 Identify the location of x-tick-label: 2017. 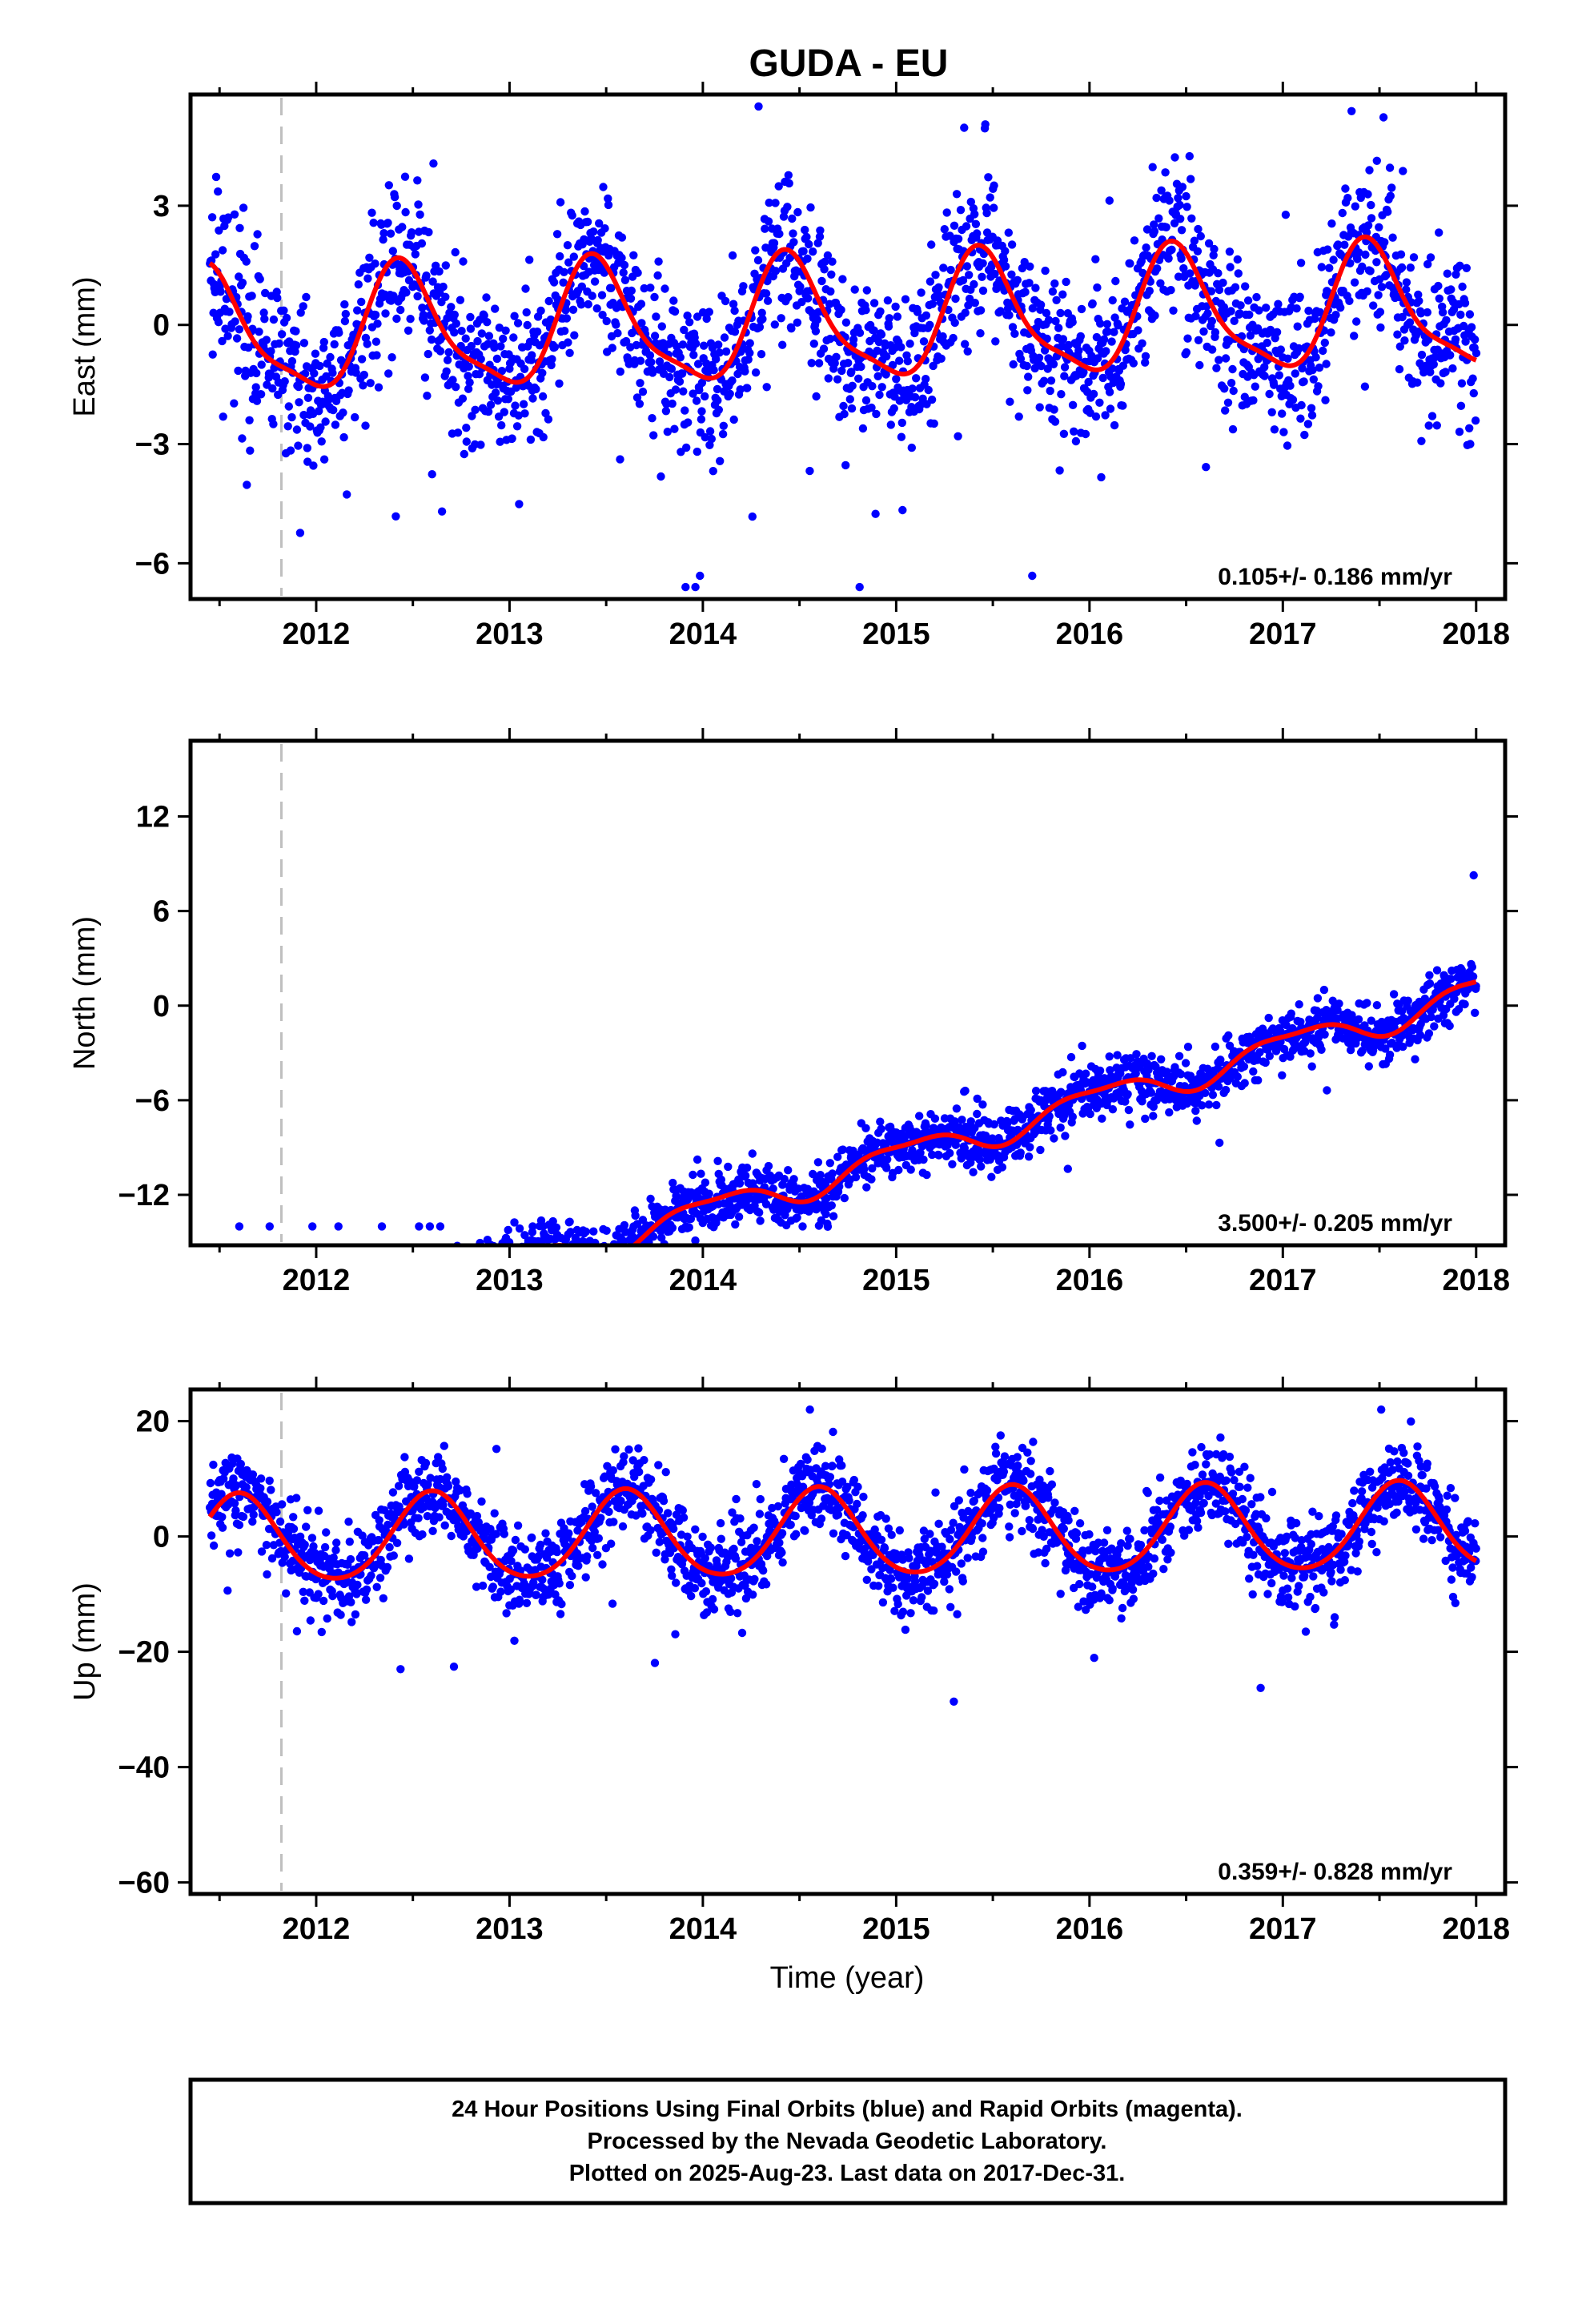
(1283, 634).